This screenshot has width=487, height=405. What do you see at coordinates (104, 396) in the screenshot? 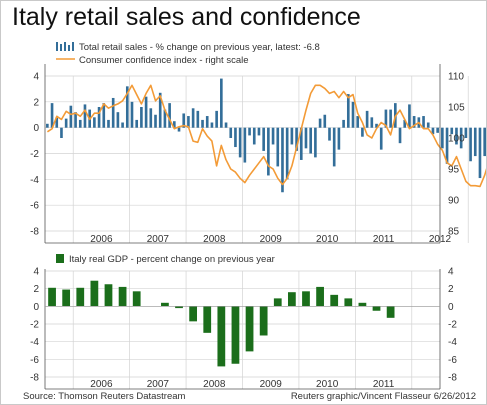
I see `source-note: Source: Thomson Reuters Datastream` at bounding box center [104, 396].